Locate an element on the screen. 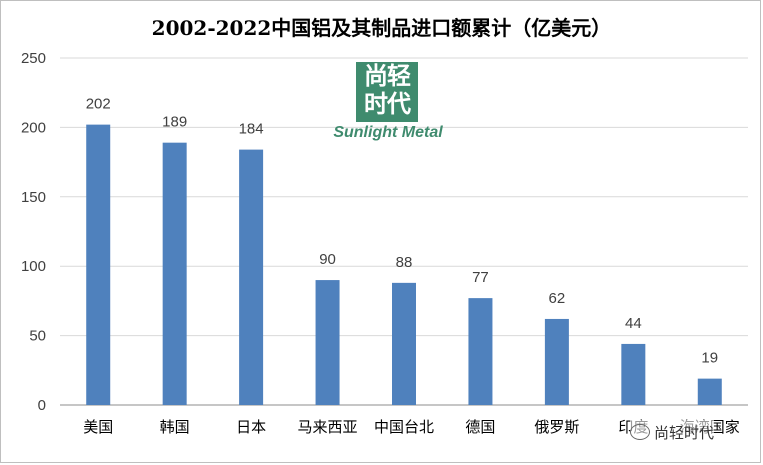 The width and height of the screenshot is (763, 465). y-tick-label: 100 is located at coordinates (33, 266).